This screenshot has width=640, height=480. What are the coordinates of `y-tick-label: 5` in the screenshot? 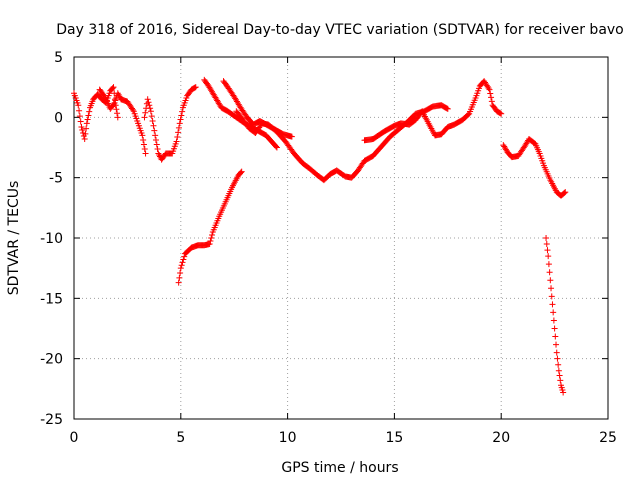 It's located at (58, 58).